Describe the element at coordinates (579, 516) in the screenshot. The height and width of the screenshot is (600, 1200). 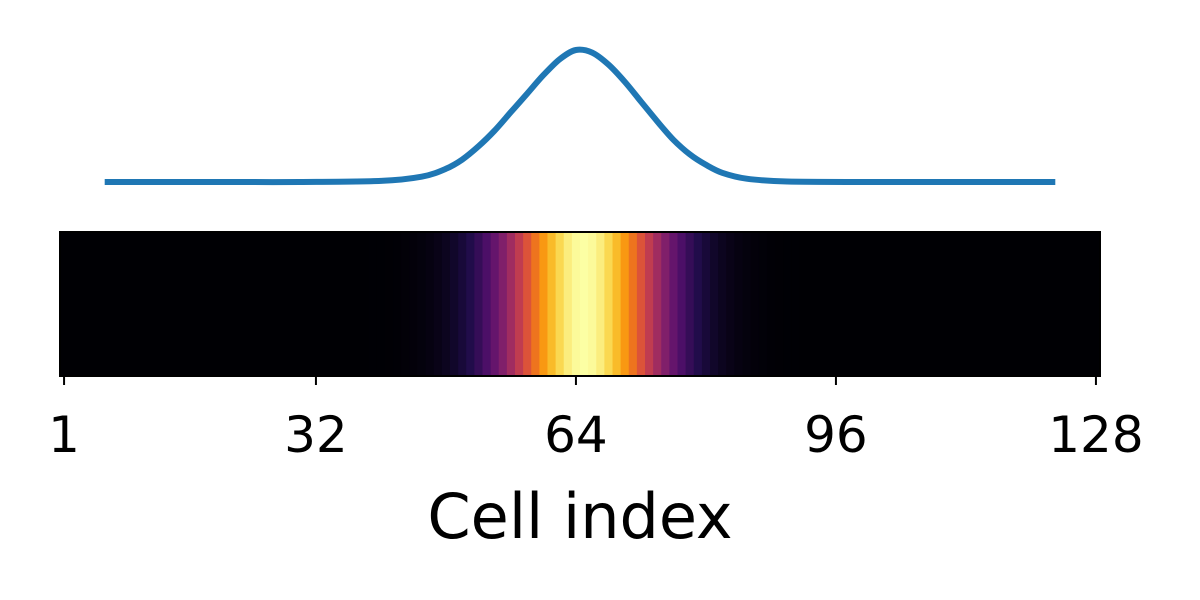
I see `x-axis-label: Cell index` at that location.